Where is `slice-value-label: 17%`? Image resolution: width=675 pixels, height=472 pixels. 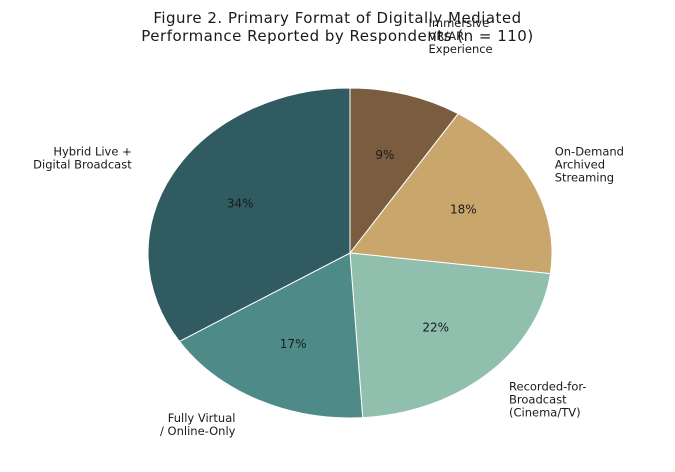 slice-value-label: 17% is located at coordinates (293, 344).